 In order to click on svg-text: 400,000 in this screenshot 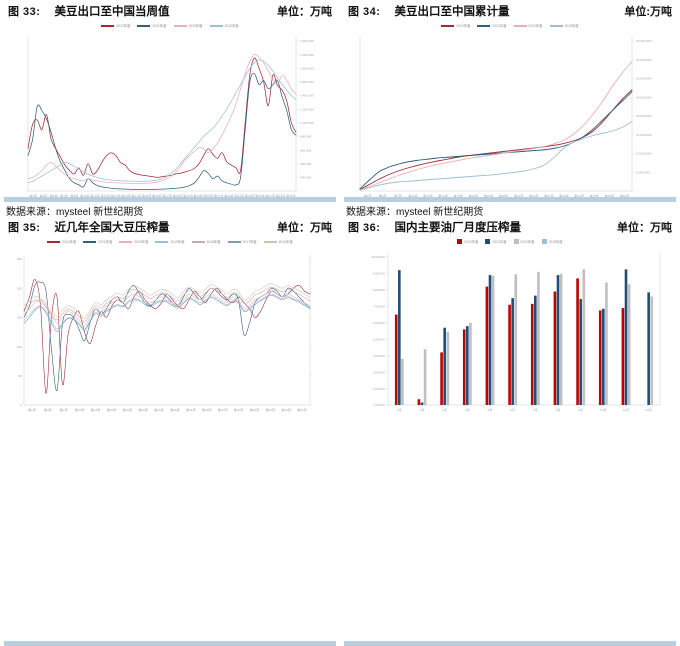, I will do `click(305, 164)`.